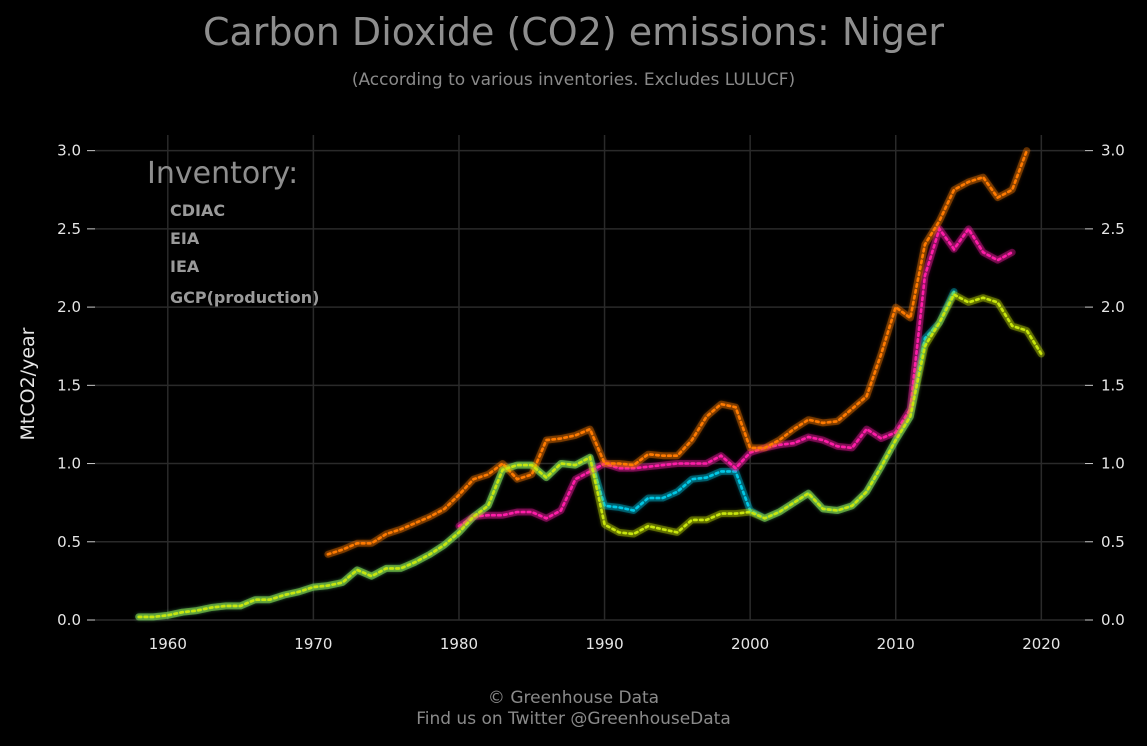  Describe the element at coordinates (604, 644) in the screenshot. I see `x-tick-label: 1990` at that location.